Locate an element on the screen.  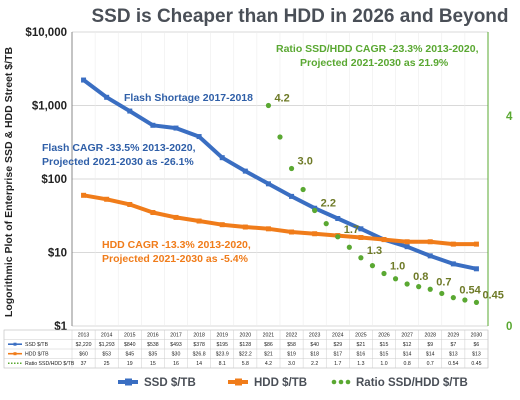
table-cell: $17 is located at coordinates (337, 355).